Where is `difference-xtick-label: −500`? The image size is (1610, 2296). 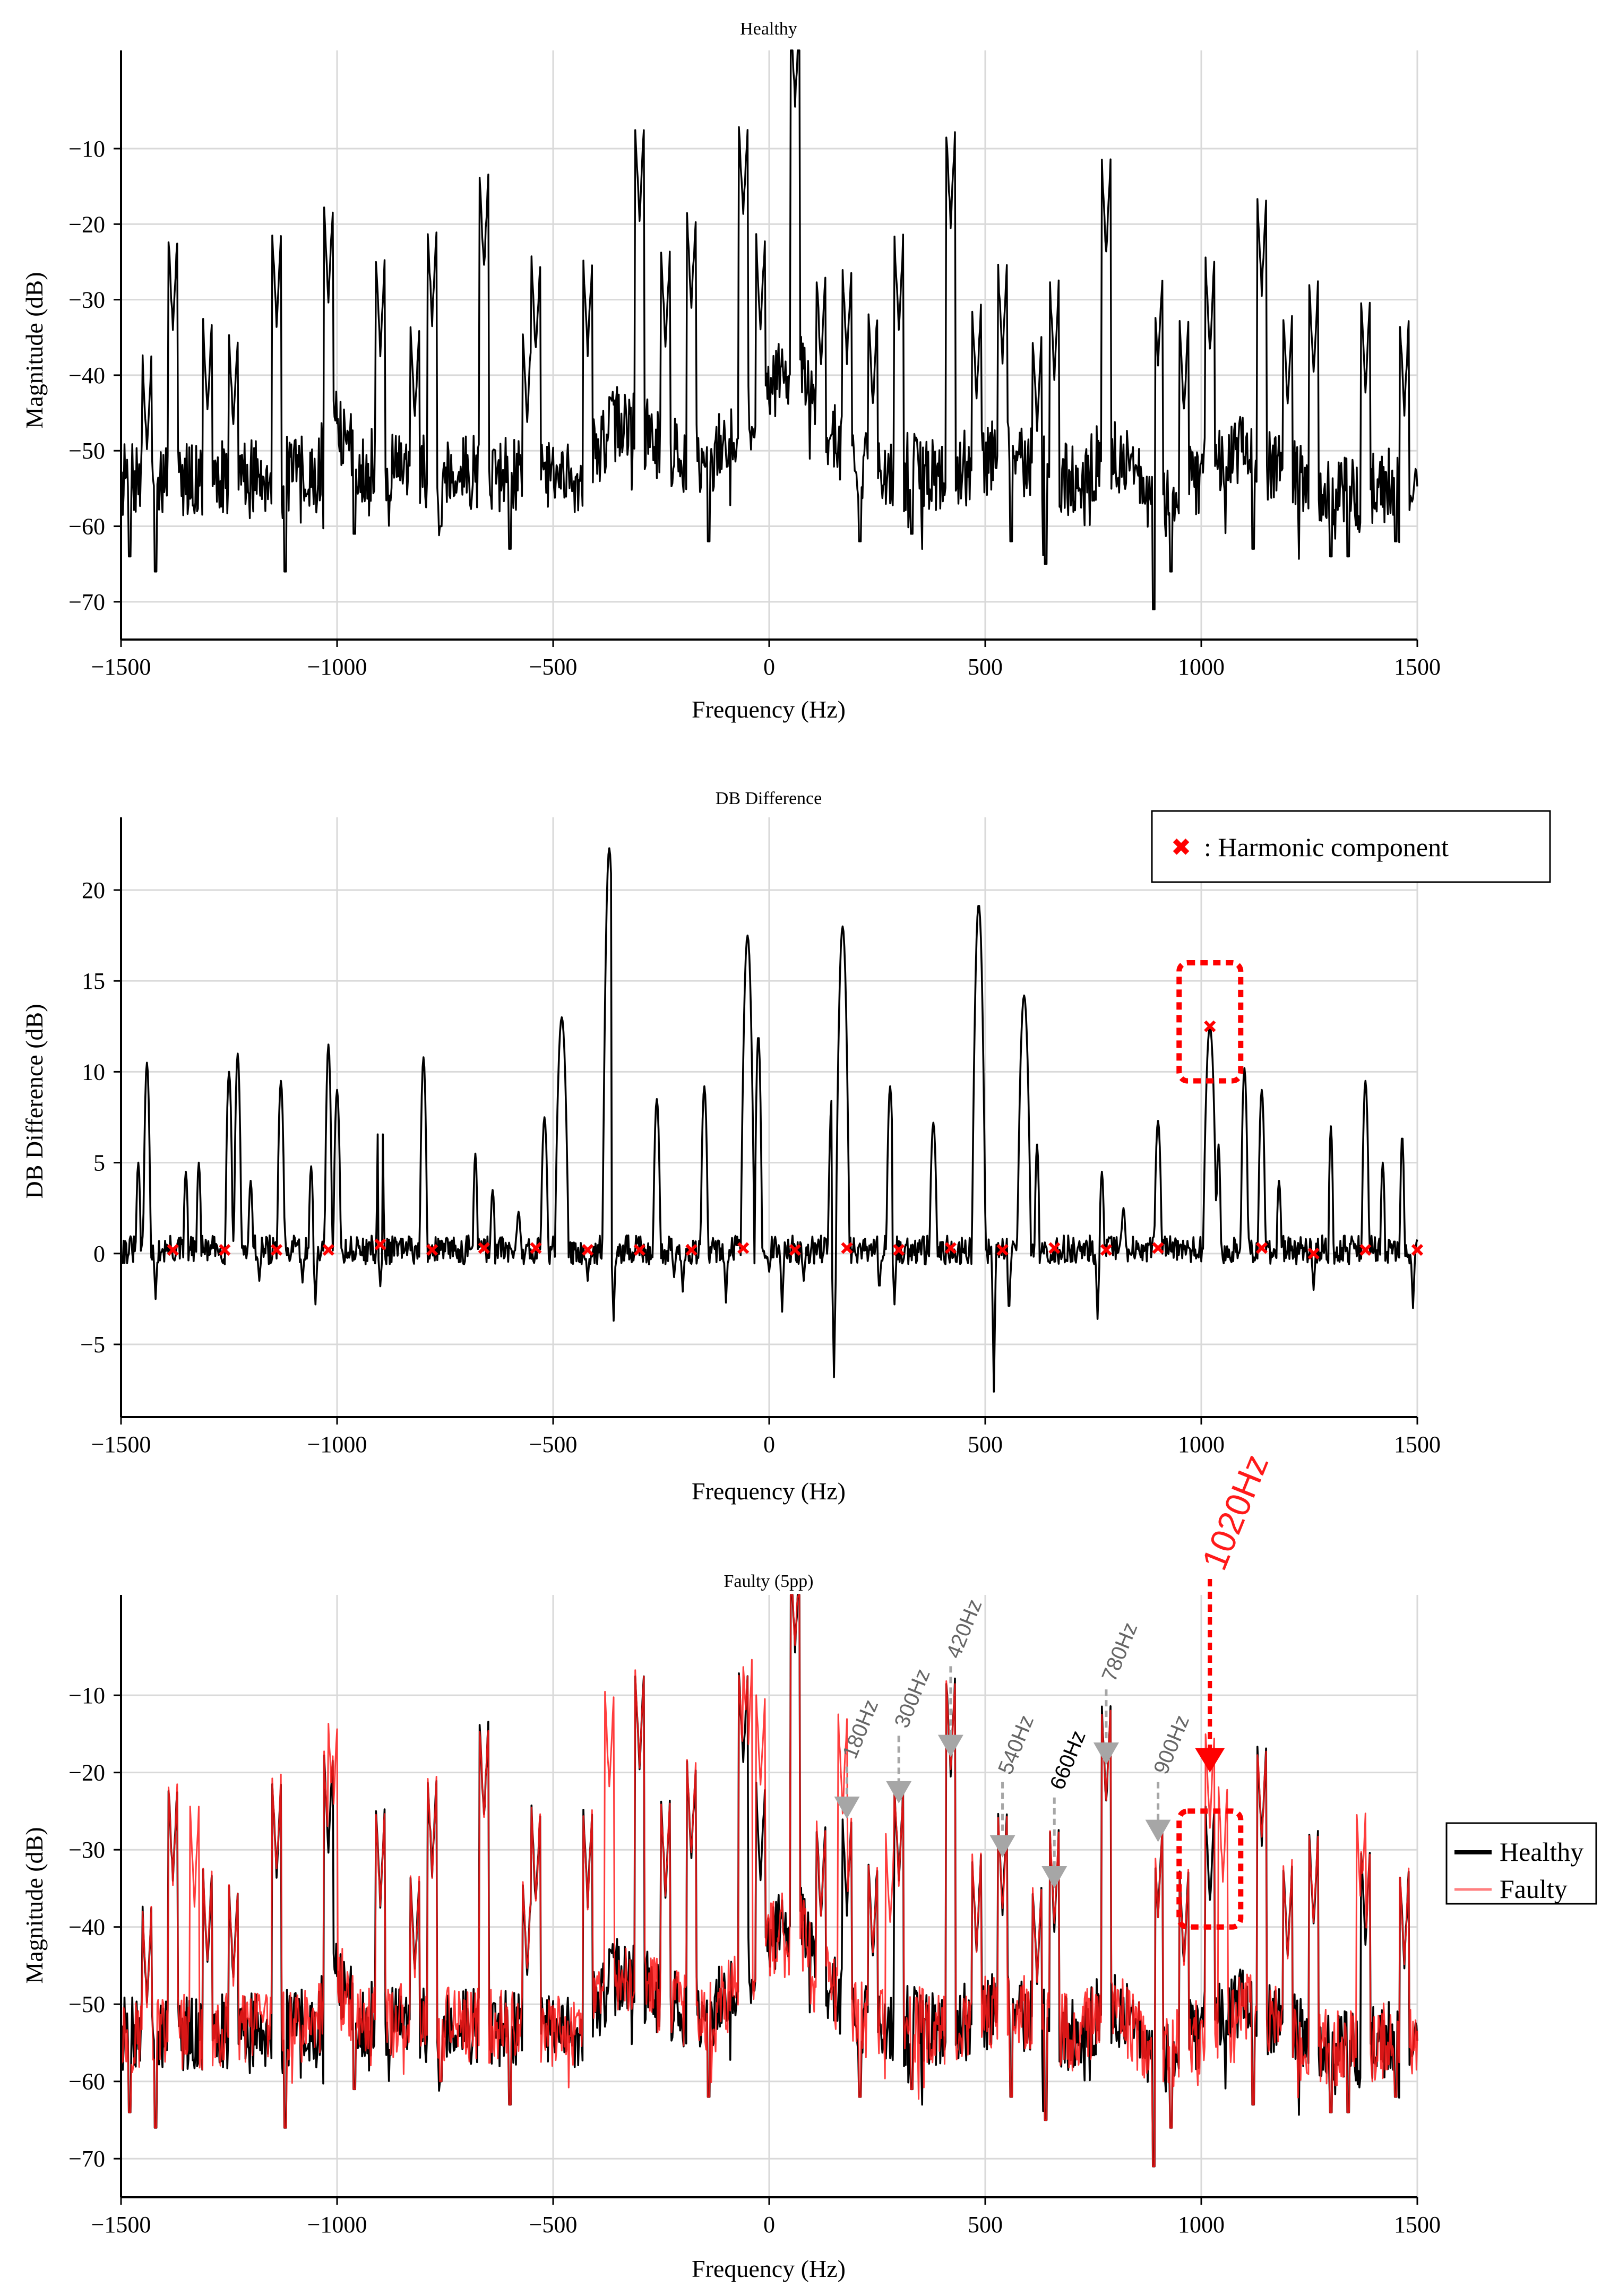
difference-xtick-label: −500 is located at coordinates (553, 1444).